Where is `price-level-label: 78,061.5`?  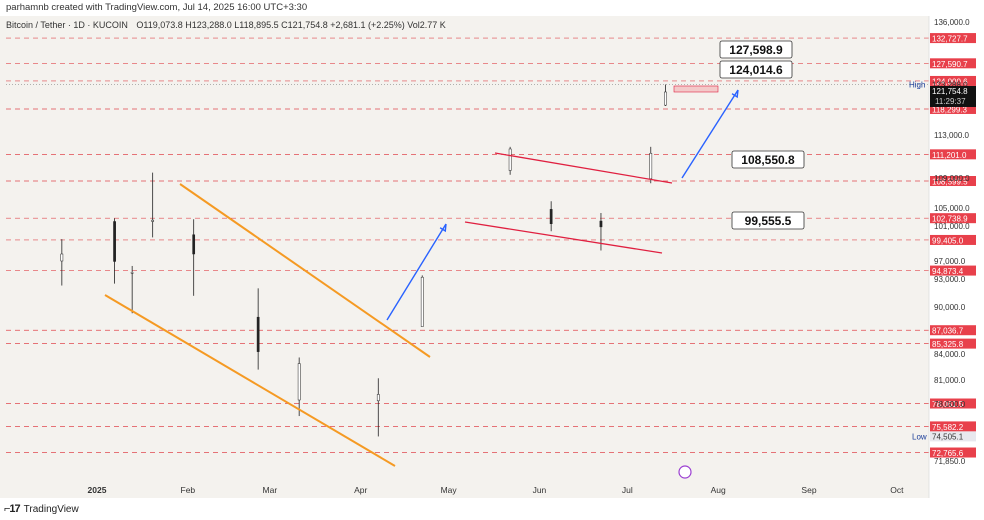 price-level-label: 78,061.5 is located at coordinates (948, 404).